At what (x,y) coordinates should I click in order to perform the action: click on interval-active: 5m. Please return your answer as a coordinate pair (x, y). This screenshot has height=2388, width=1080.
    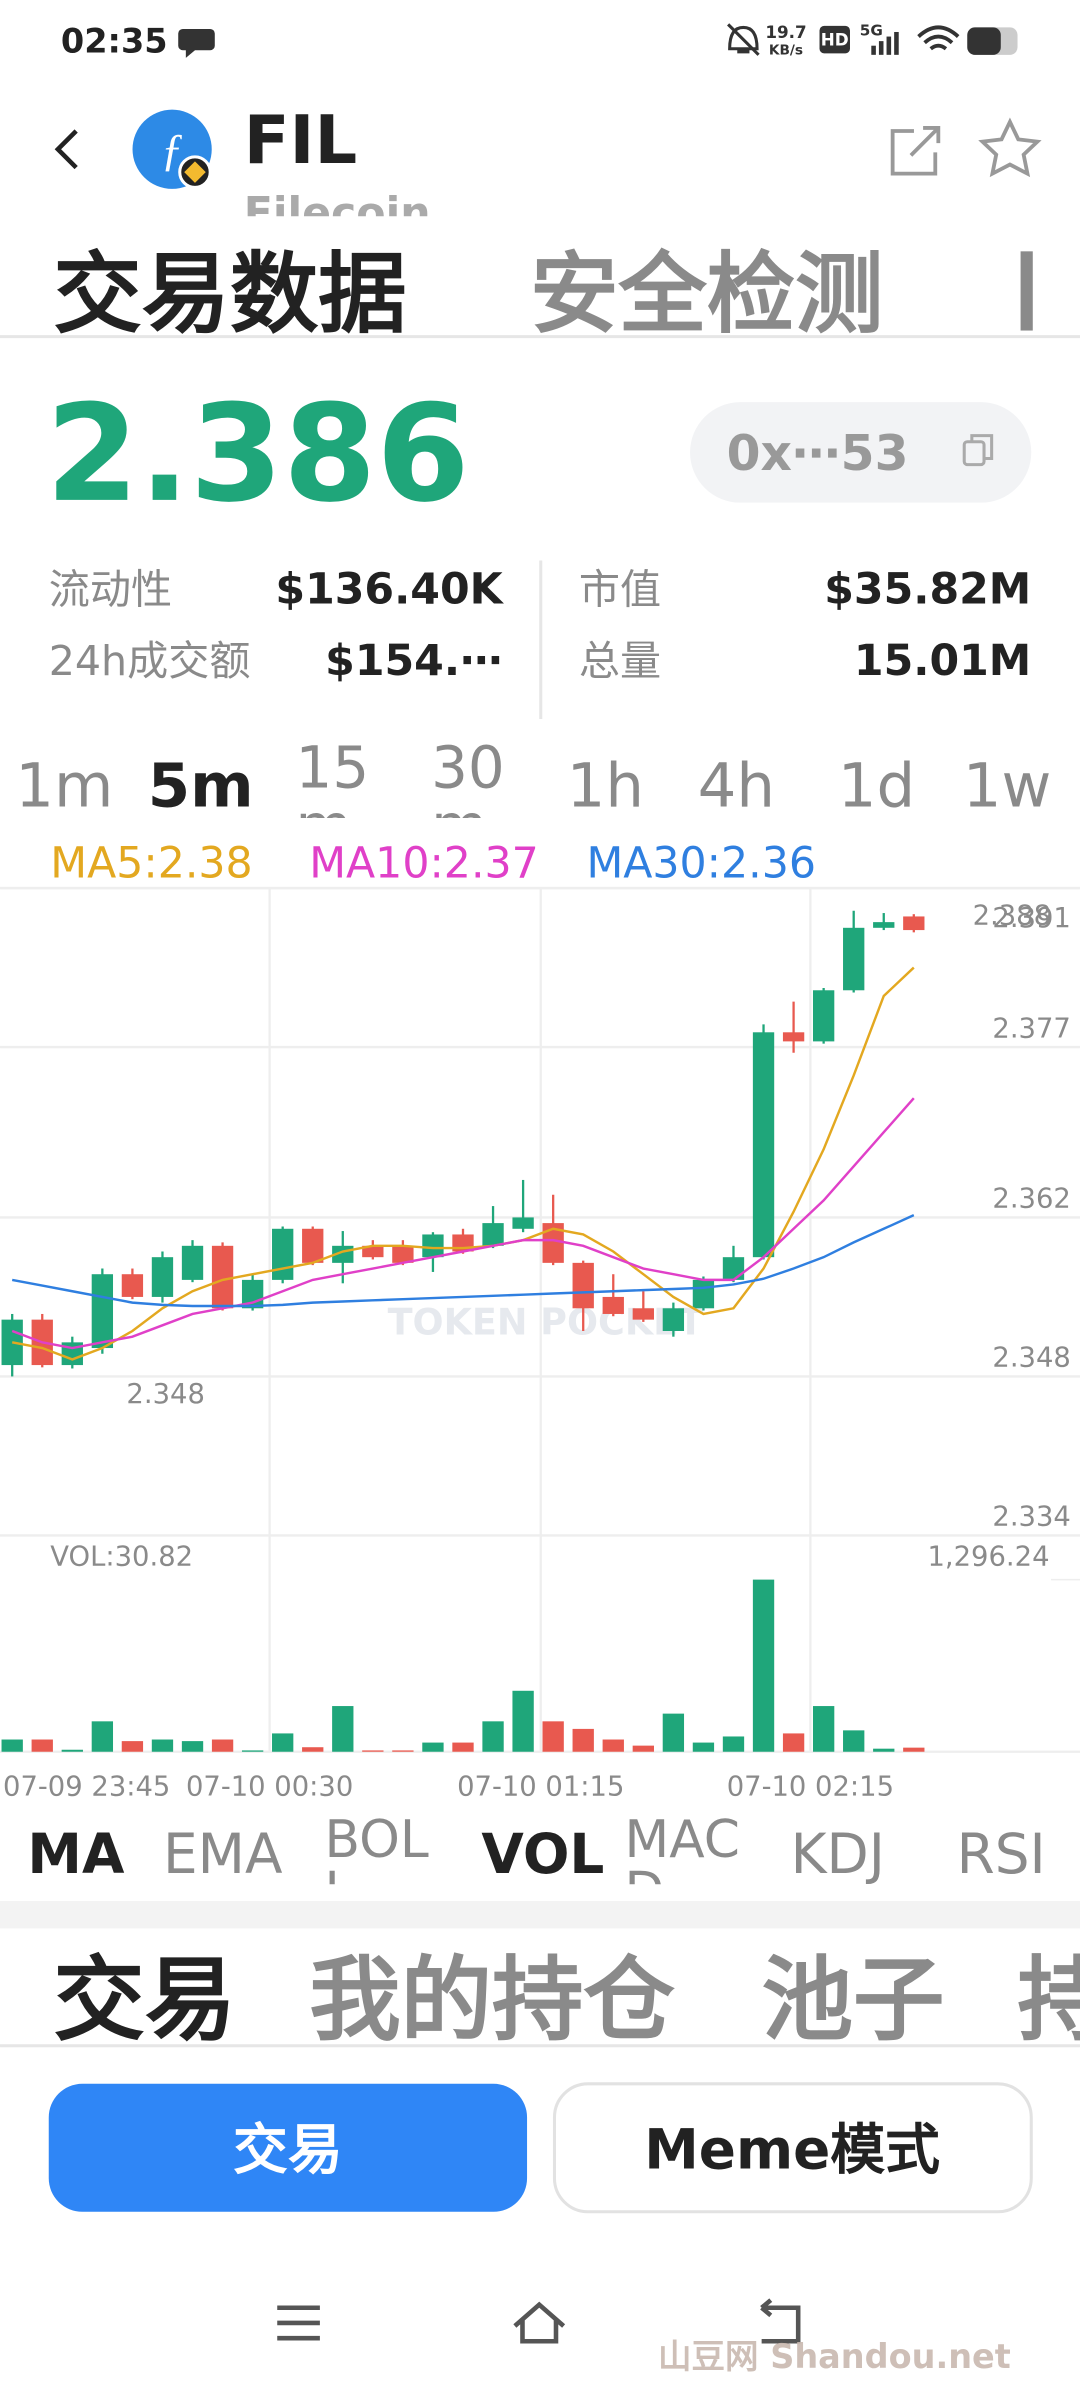
    Looking at the image, I should click on (201, 785).